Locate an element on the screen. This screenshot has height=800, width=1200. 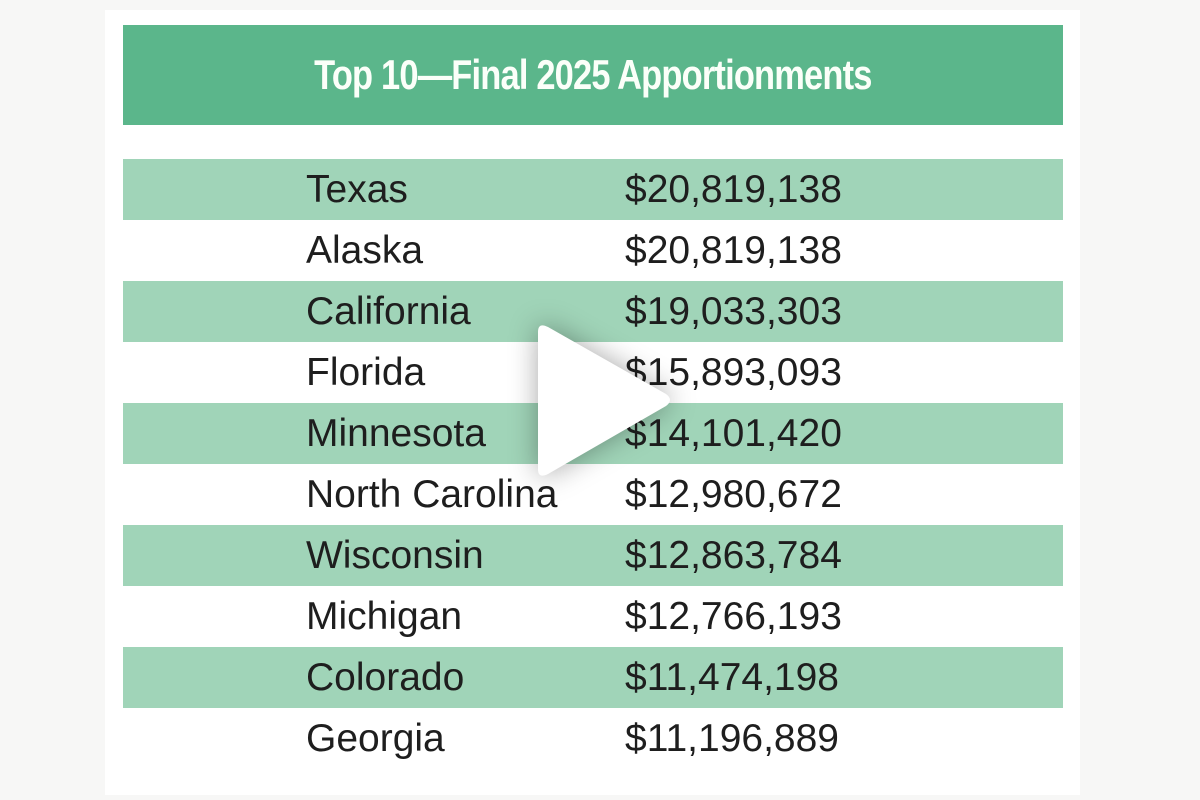
table-row: Michigan $12,766,193 is located at coordinates (593, 616).